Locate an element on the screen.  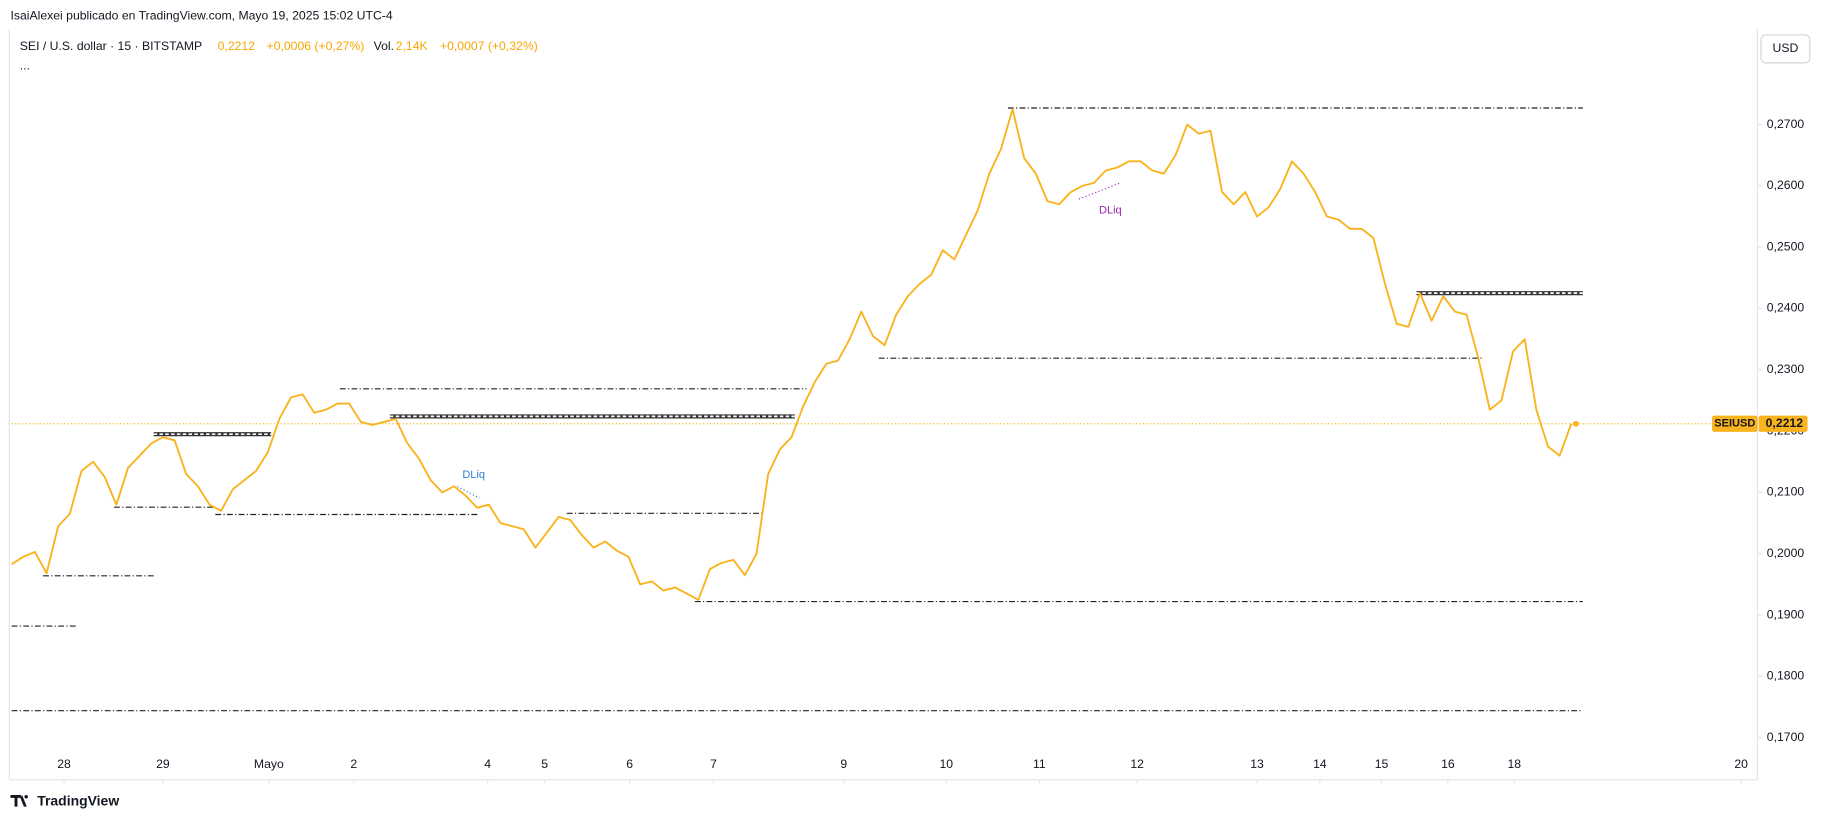
last-price-tag is located at coordinates (1783, 423).